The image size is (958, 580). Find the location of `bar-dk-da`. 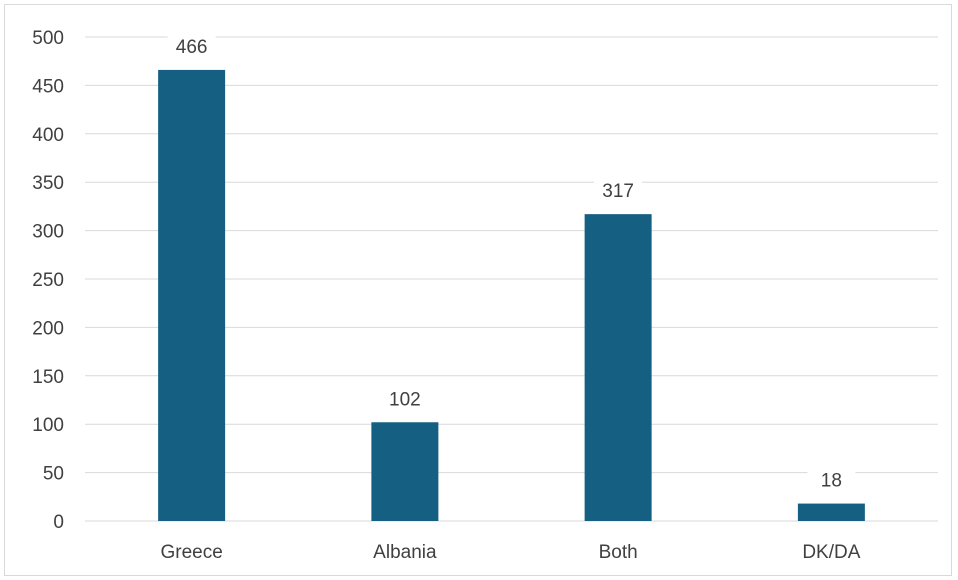

bar-dk-da is located at coordinates (831, 512).